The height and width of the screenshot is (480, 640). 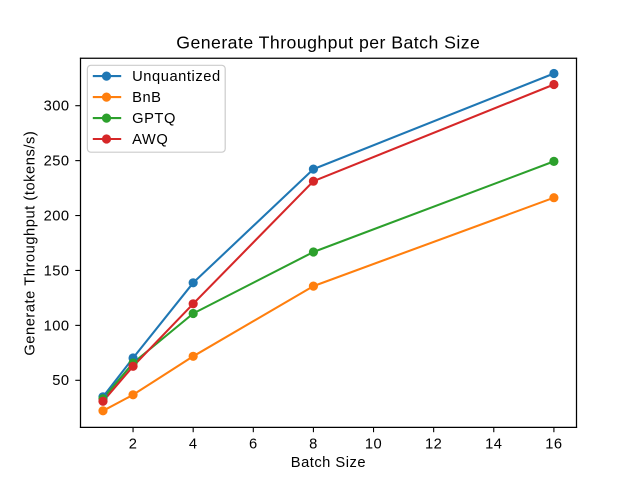 I want to click on svg-text: 10, so click(x=373, y=444).